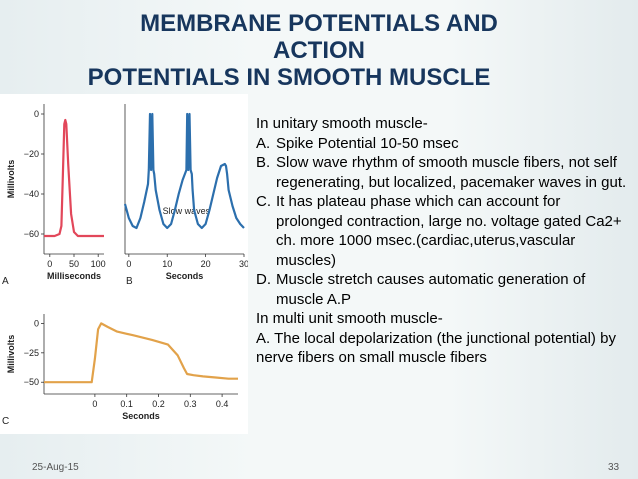 The width and height of the screenshot is (638, 479). I want to click on panel-label: A, so click(5, 281).